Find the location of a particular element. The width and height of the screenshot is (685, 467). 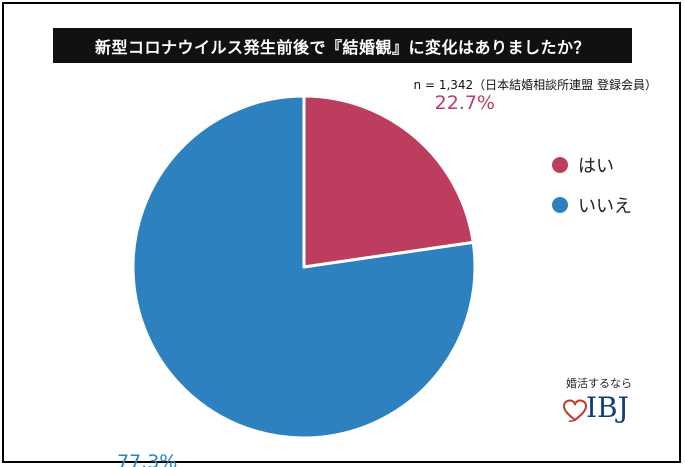

chart-legend: はい いいえ is located at coordinates (592, 195).